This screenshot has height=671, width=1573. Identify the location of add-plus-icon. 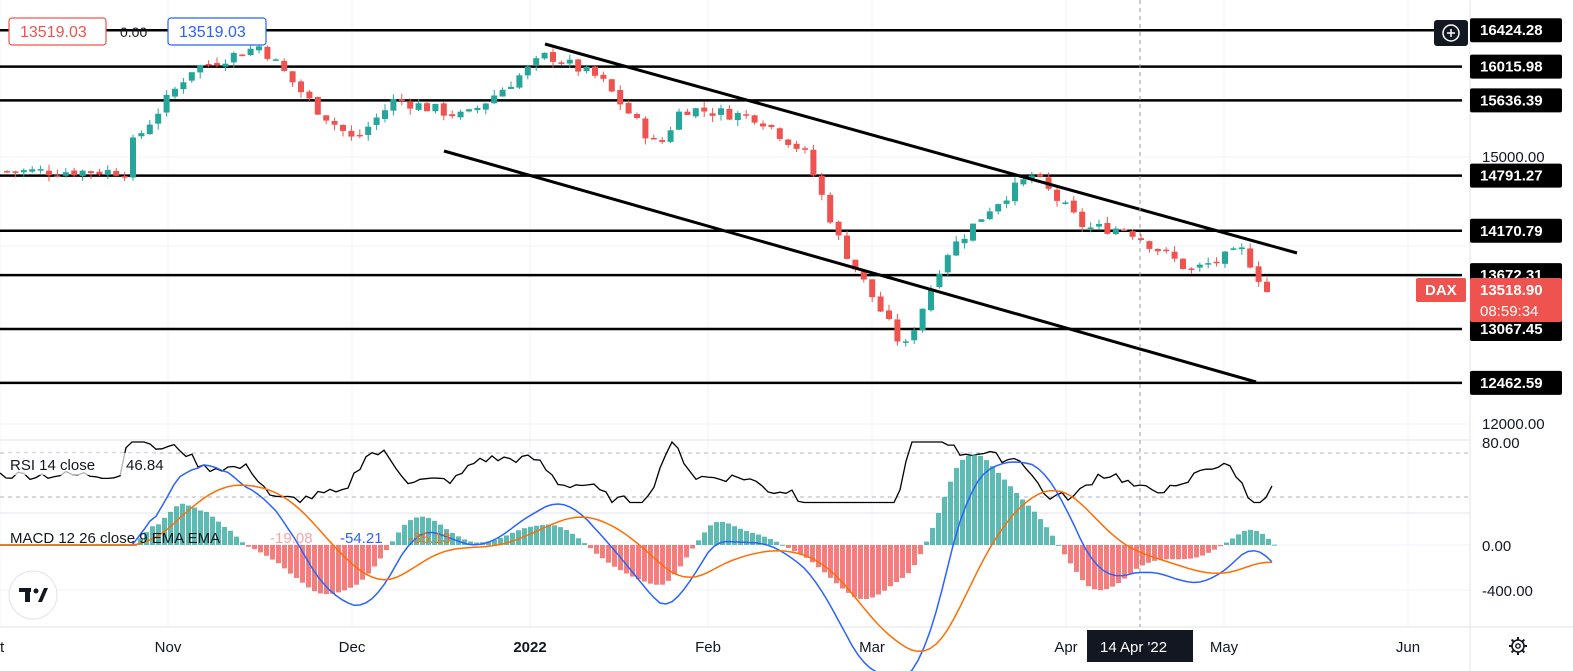
(1451, 33).